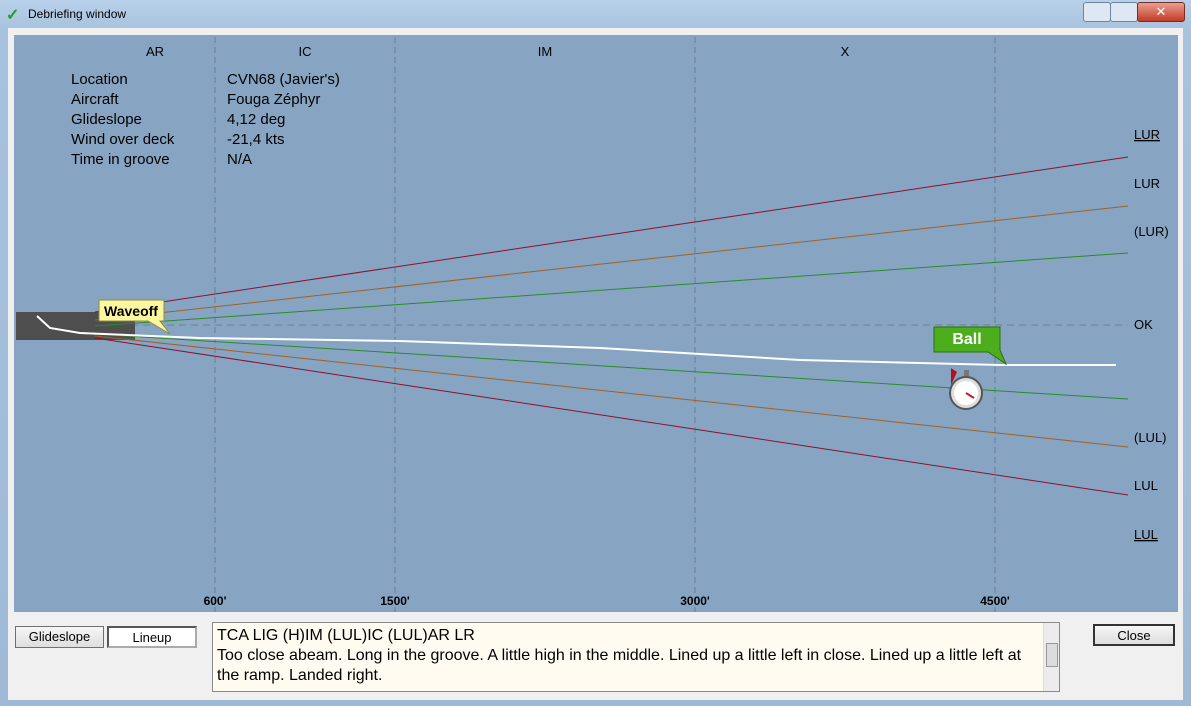 The image size is (1191, 706). Describe the element at coordinates (695, 601) in the screenshot. I see `distance-label: 3000'` at that location.